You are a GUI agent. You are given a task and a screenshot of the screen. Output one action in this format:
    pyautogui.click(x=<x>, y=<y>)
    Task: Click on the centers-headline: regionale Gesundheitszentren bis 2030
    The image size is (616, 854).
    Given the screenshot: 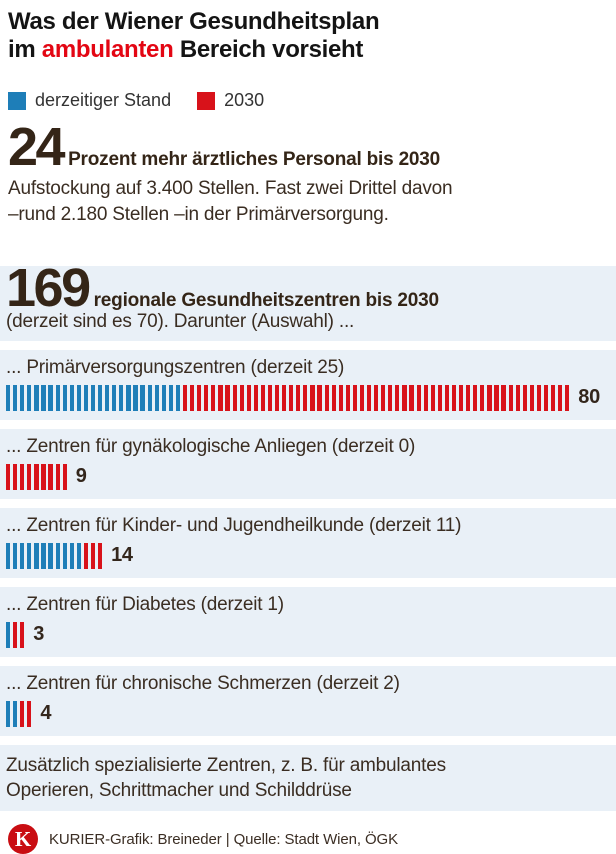 What is the action you would take?
    pyautogui.click(x=266, y=300)
    